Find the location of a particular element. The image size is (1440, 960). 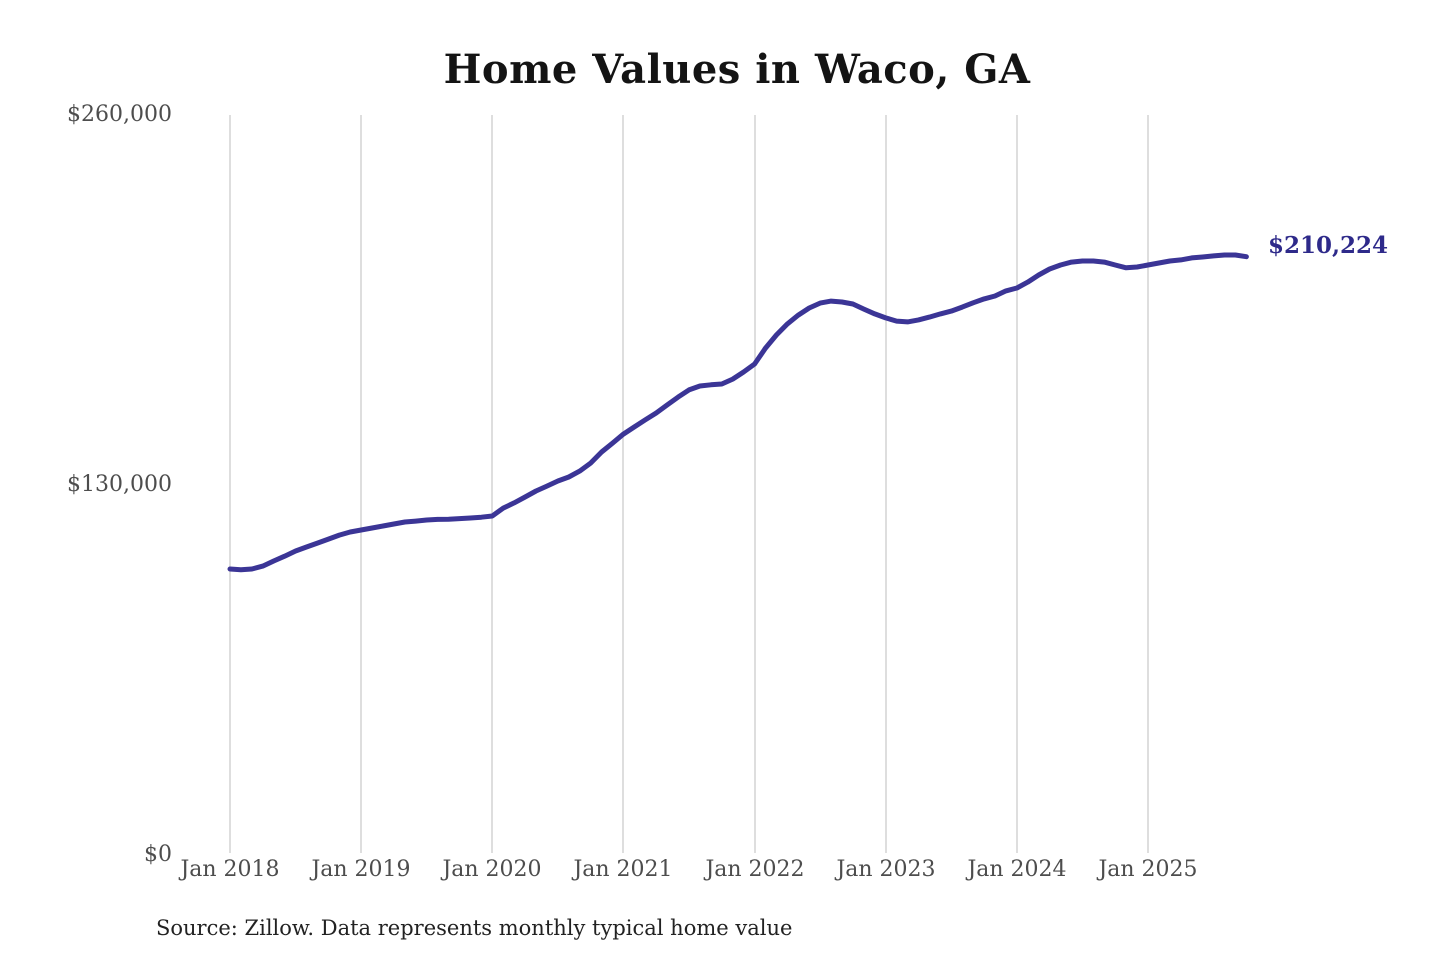

chart-title: Home Values in Waco, GA is located at coordinates (737, 69).